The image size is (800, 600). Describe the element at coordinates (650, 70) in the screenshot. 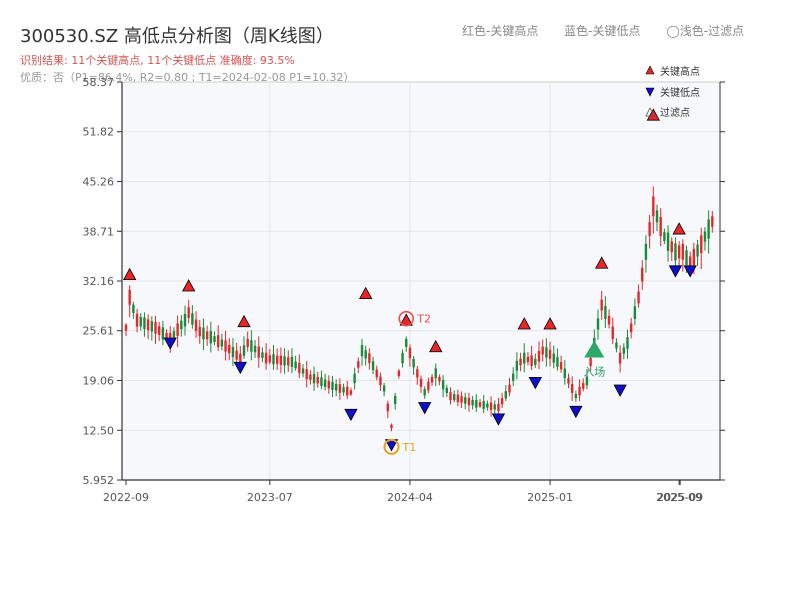

I see `legend-high-marker` at that location.